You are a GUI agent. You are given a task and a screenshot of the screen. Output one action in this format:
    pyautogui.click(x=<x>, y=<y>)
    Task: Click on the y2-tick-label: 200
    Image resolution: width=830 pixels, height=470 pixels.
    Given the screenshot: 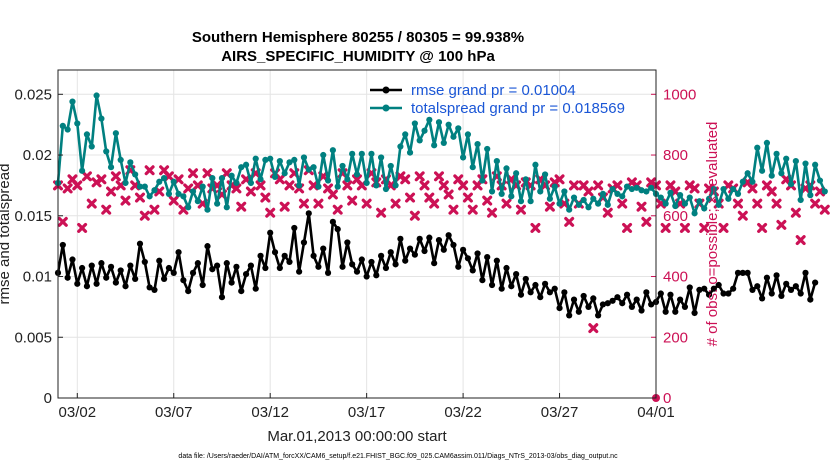 What is the action you would take?
    pyautogui.click(x=675, y=337)
    